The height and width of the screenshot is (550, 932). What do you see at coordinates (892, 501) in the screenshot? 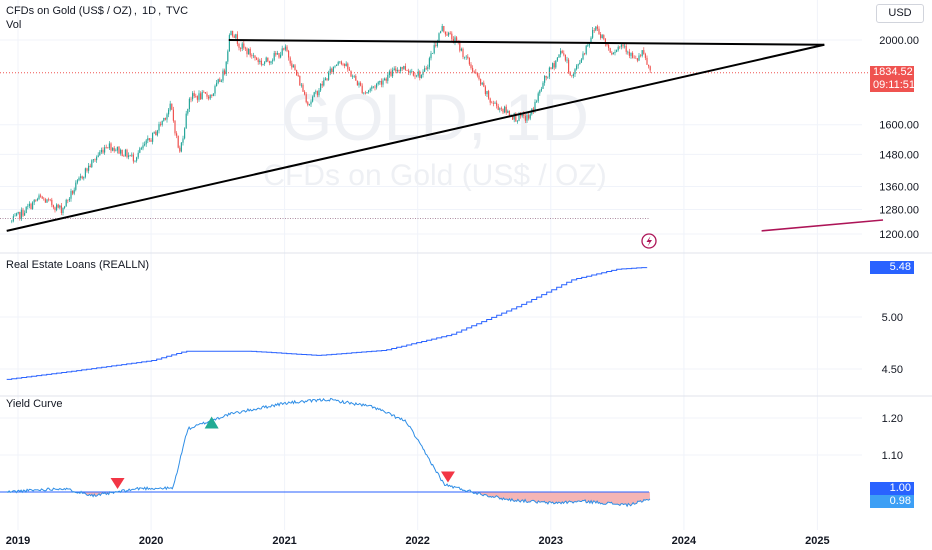
I see `yield-last-value-tag: 0.98` at bounding box center [892, 501].